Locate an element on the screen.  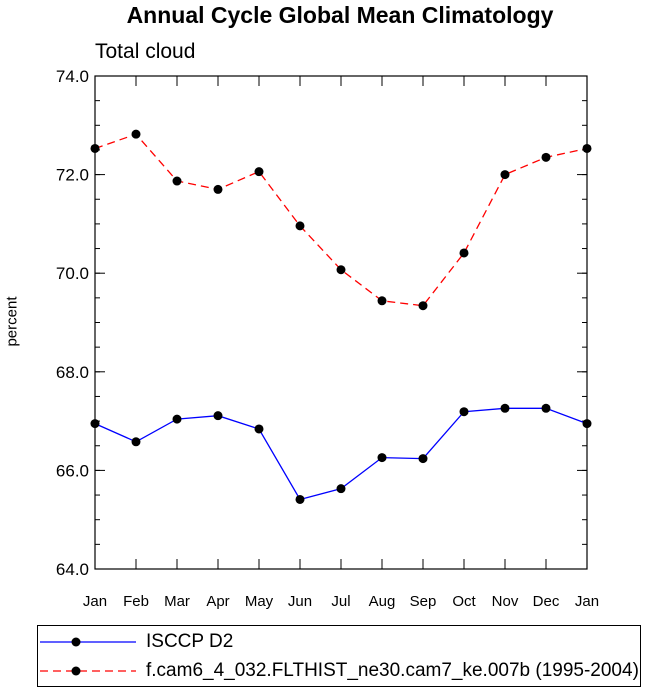
x-tick-label: Sep is located at coordinates (423, 601).